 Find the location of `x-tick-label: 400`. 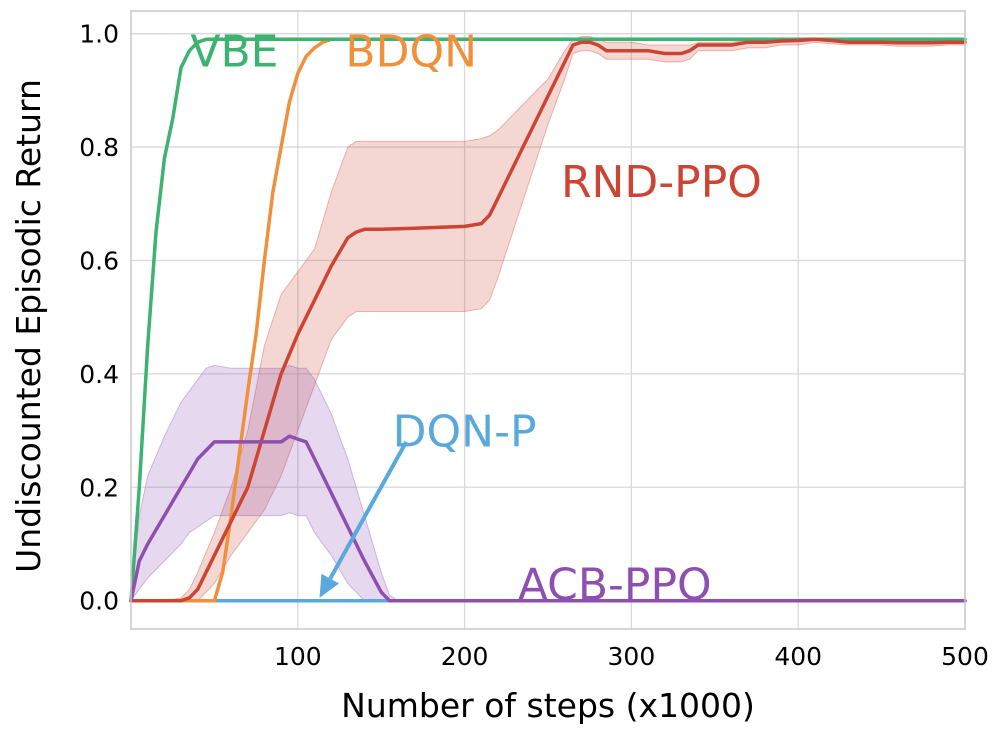

x-tick-label: 400 is located at coordinates (798, 656).